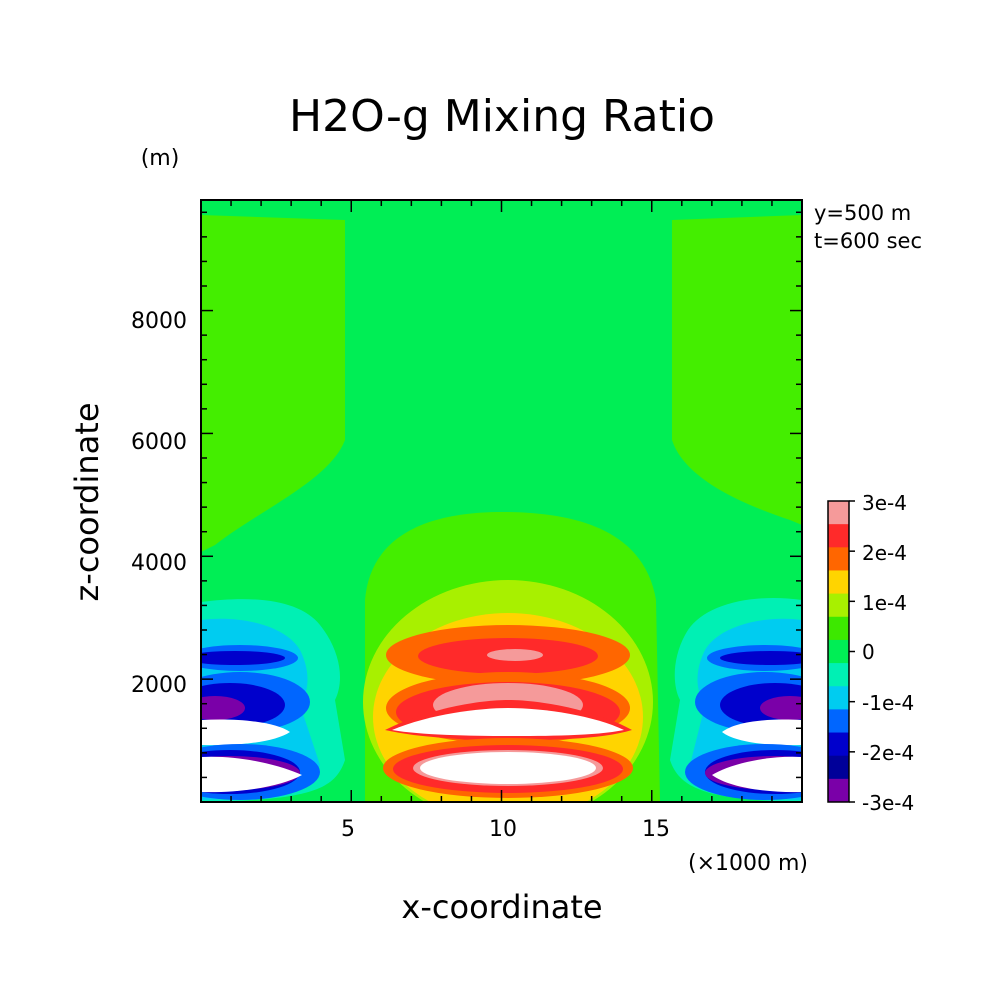 This screenshot has height=1004, width=1004. What do you see at coordinates (508, 722) in the screenshot?
I see `contour-max-mid` at bounding box center [508, 722].